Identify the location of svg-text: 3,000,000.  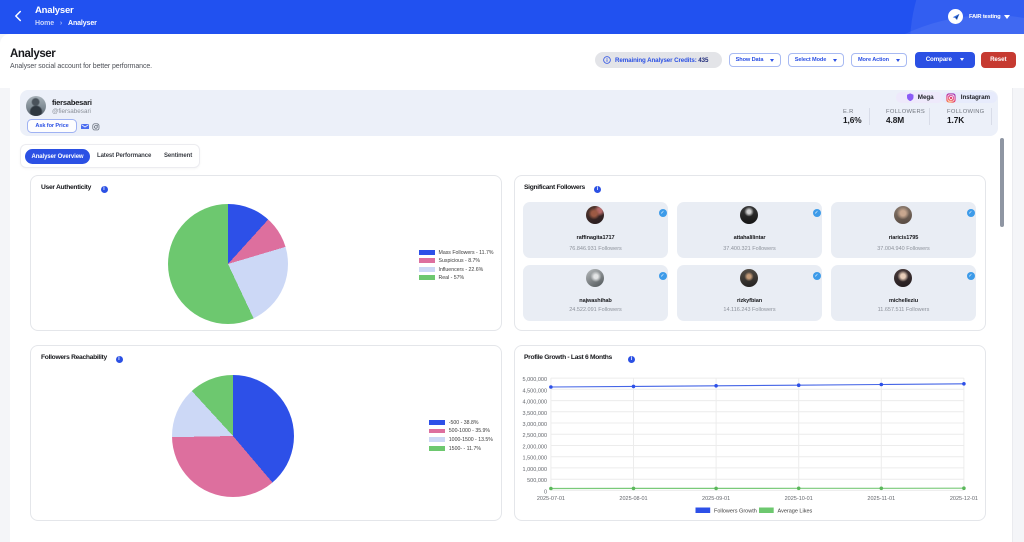
(535, 425).